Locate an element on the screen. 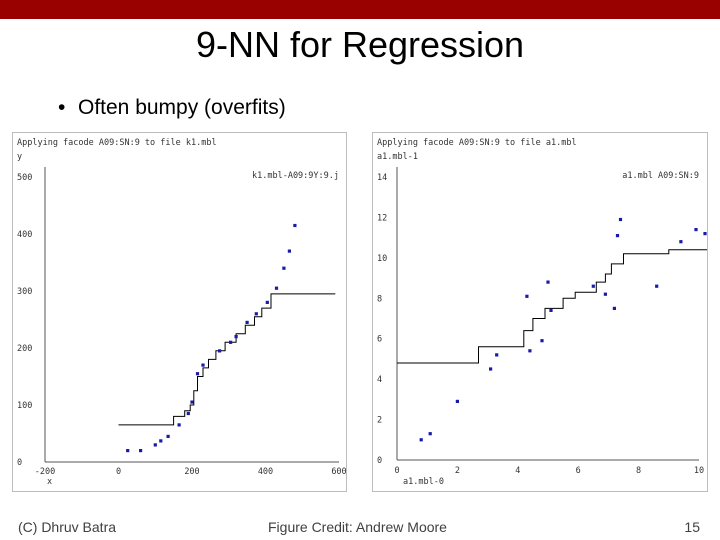  page-number: 15 is located at coordinates (692, 527).